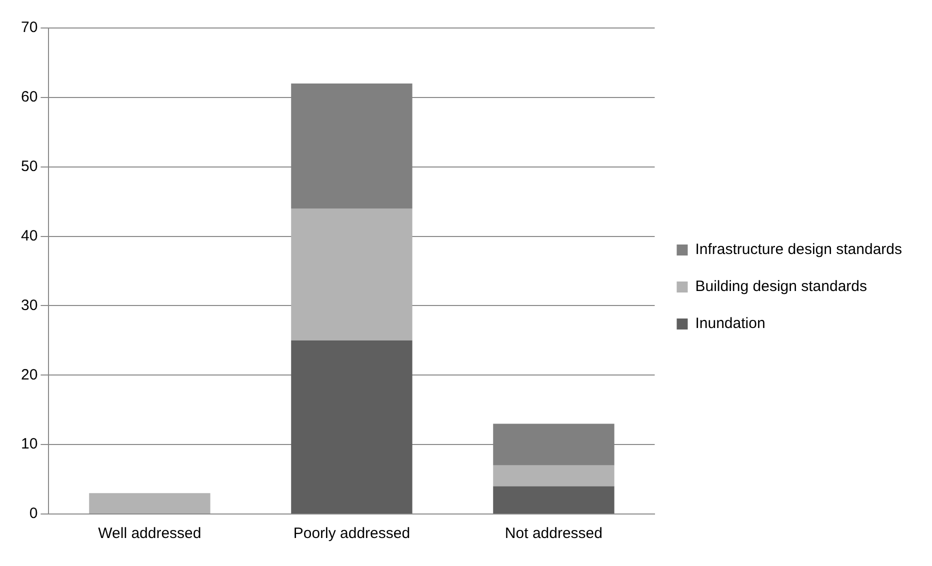  What do you see at coordinates (29, 444) in the screenshot?
I see `y-tick-label: 10` at bounding box center [29, 444].